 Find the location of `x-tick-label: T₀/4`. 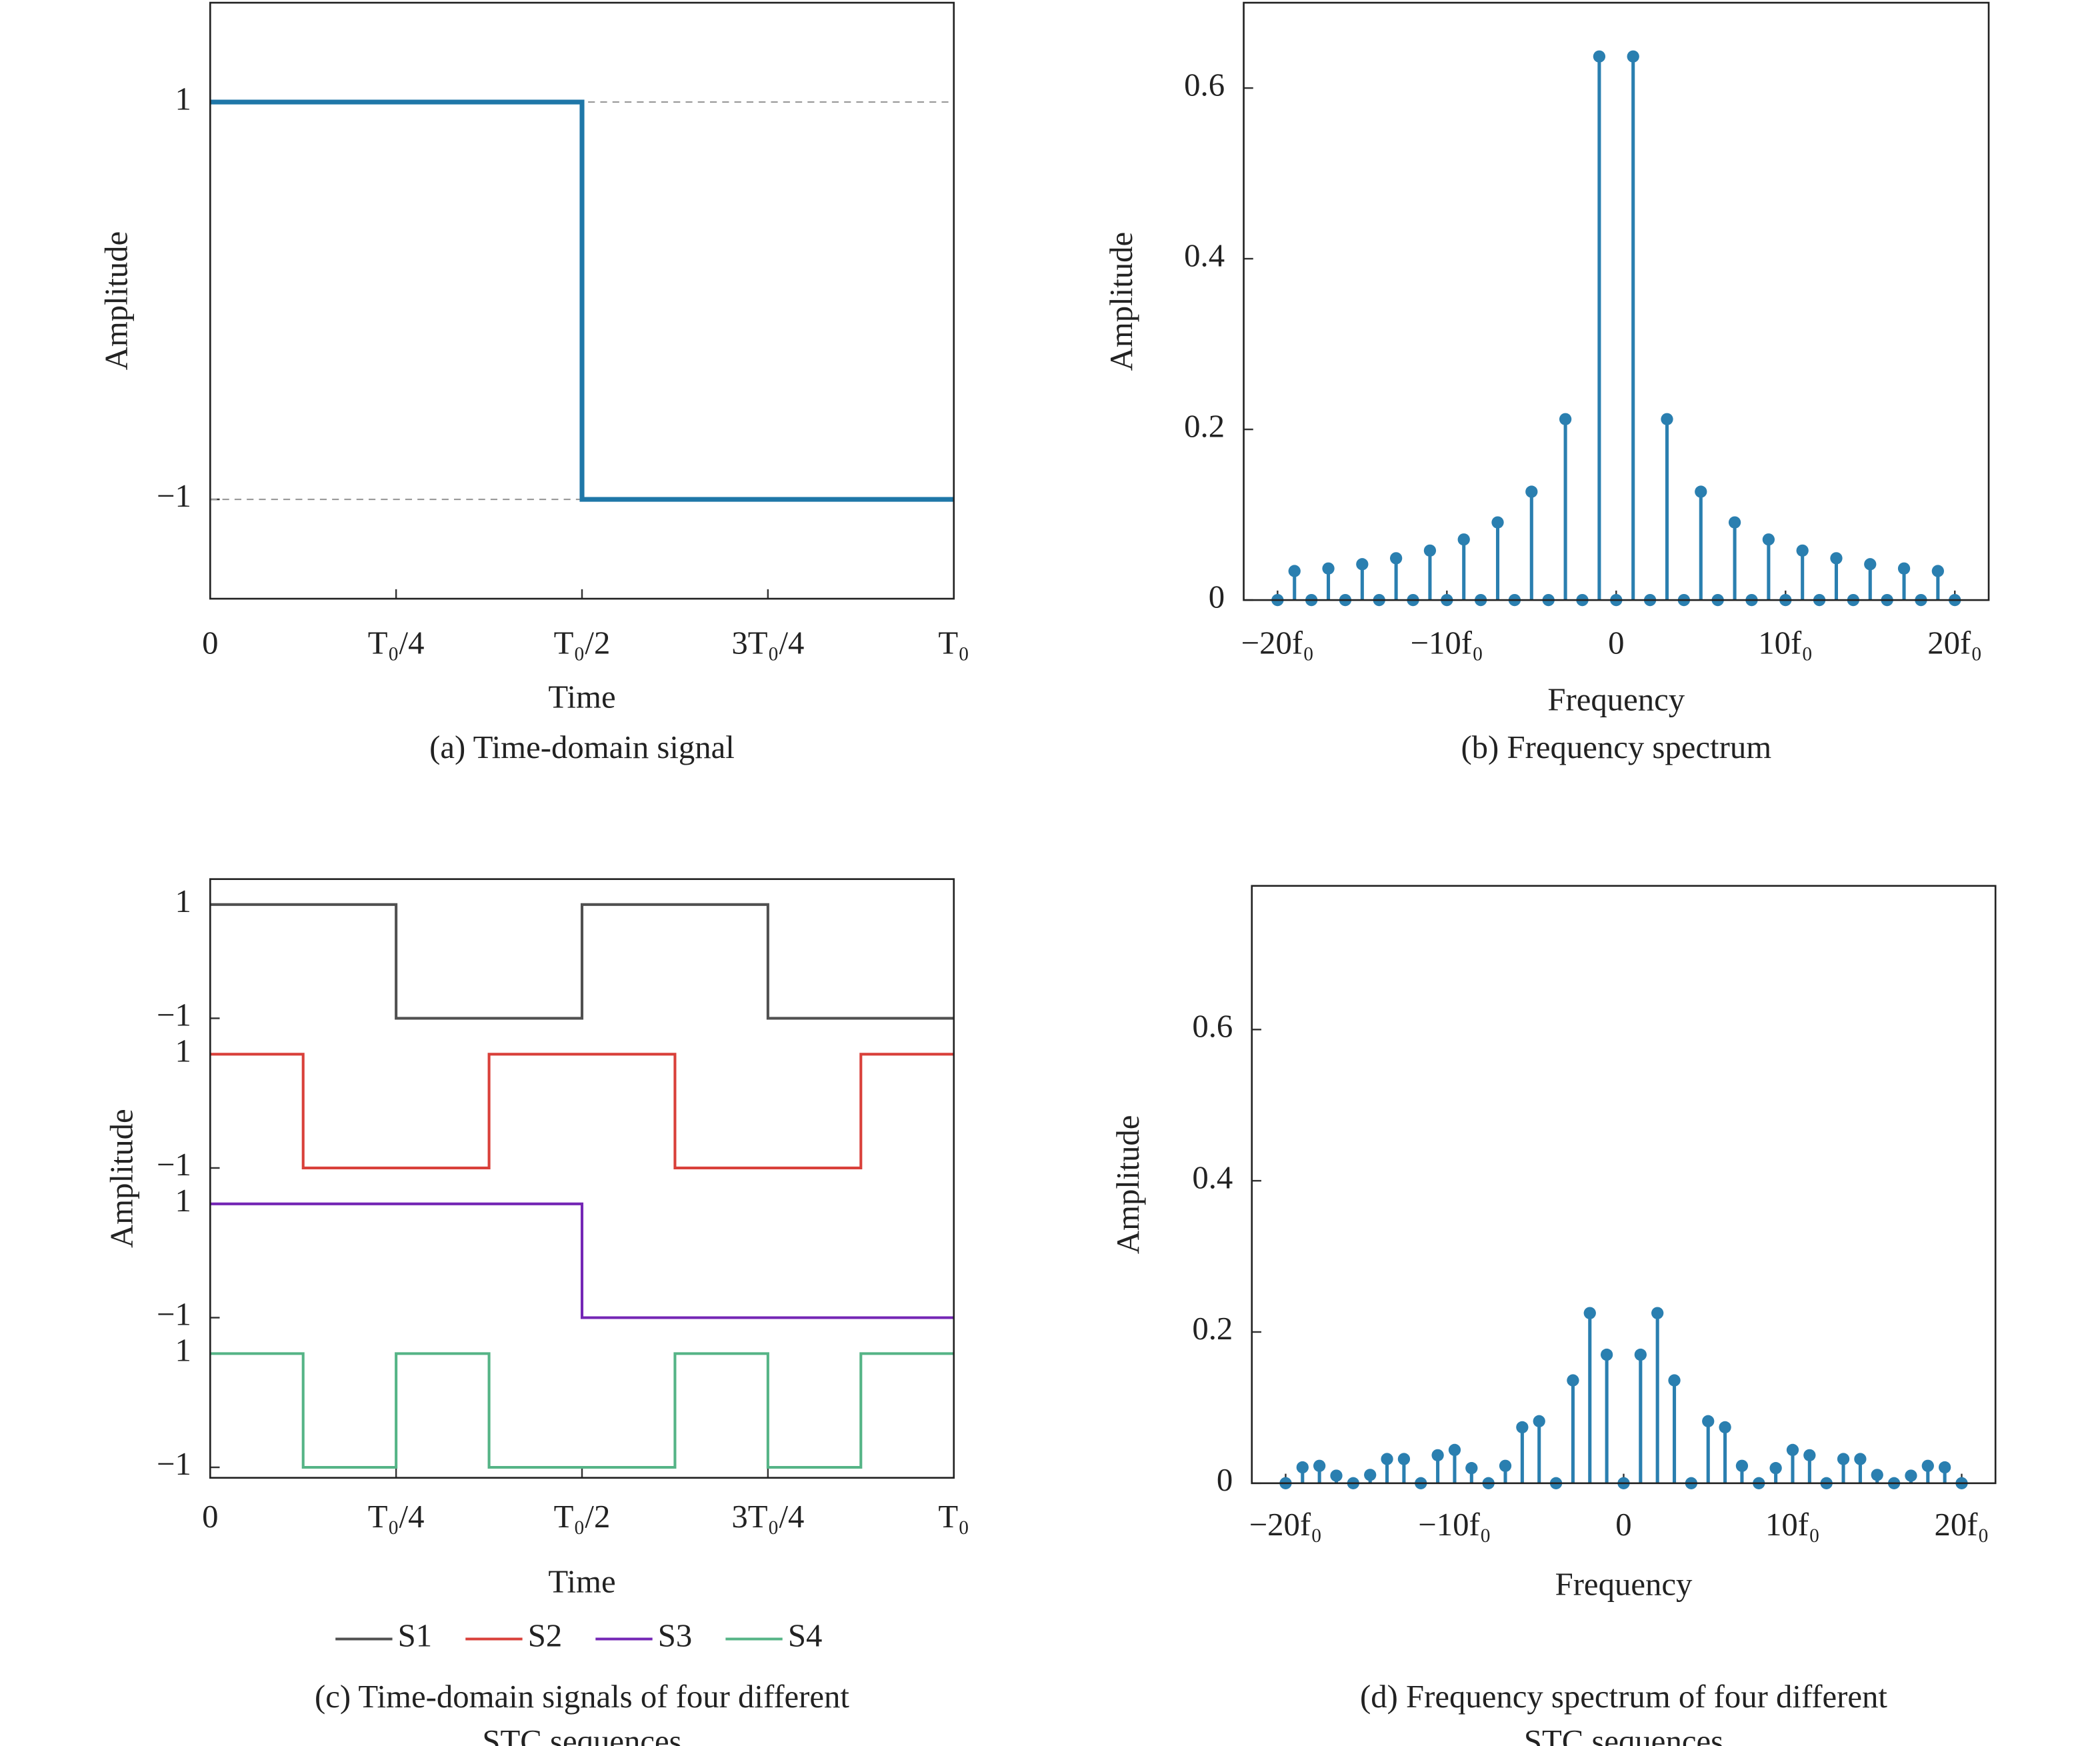

x-tick-label: T₀/4 is located at coordinates (396, 643).